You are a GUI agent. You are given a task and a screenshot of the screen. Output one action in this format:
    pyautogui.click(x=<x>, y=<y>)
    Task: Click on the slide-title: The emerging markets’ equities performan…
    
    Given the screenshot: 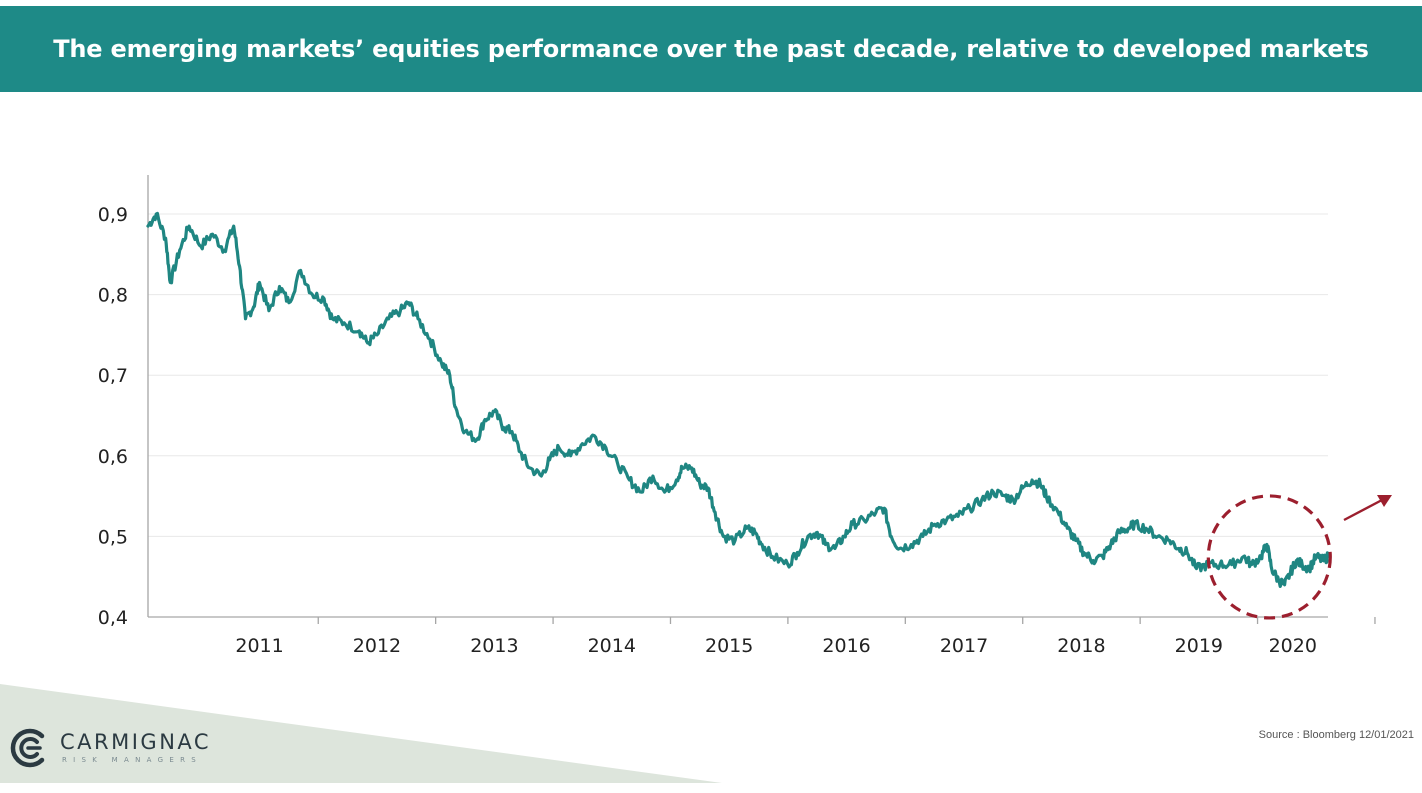 What is the action you would take?
    pyautogui.click(x=711, y=49)
    